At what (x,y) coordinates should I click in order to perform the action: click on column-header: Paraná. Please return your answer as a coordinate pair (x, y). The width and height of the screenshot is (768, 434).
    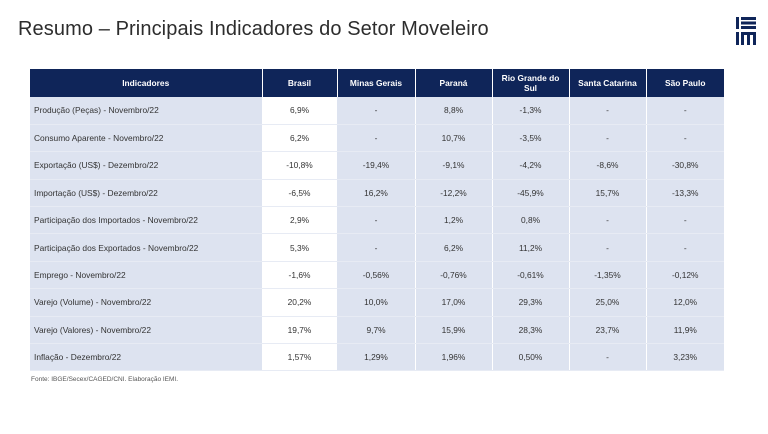
    Looking at the image, I should click on (454, 83).